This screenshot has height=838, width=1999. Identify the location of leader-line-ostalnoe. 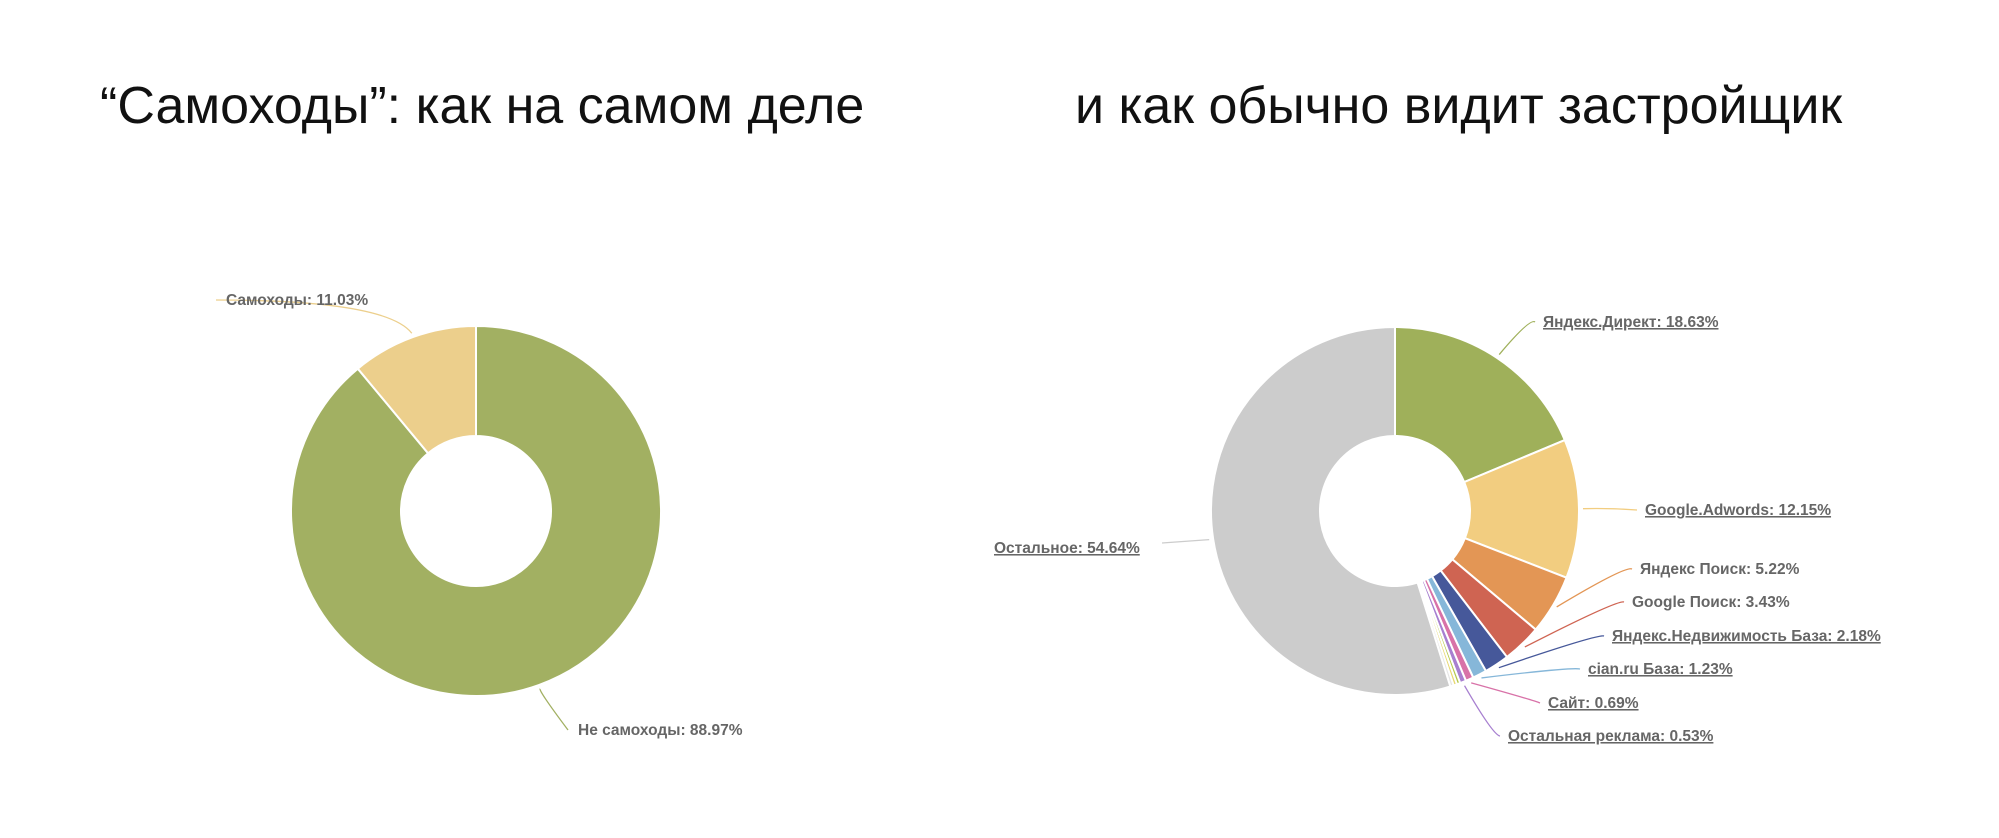
(1185, 541).